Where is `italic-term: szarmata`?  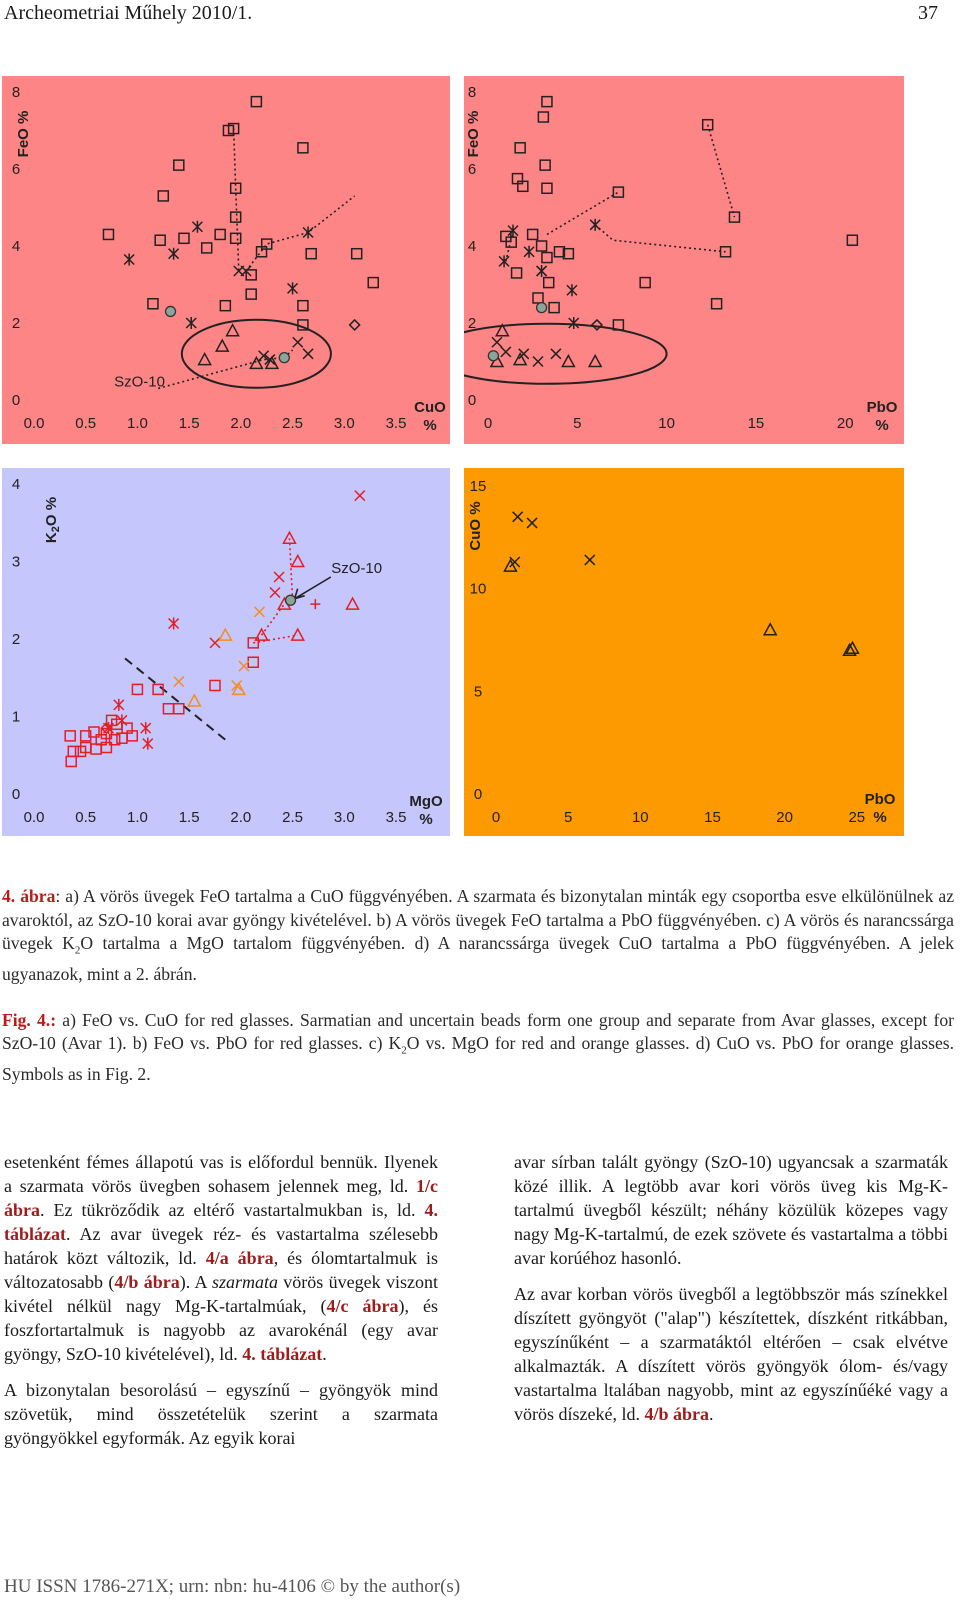
italic-term: szarmata is located at coordinates (245, 1282).